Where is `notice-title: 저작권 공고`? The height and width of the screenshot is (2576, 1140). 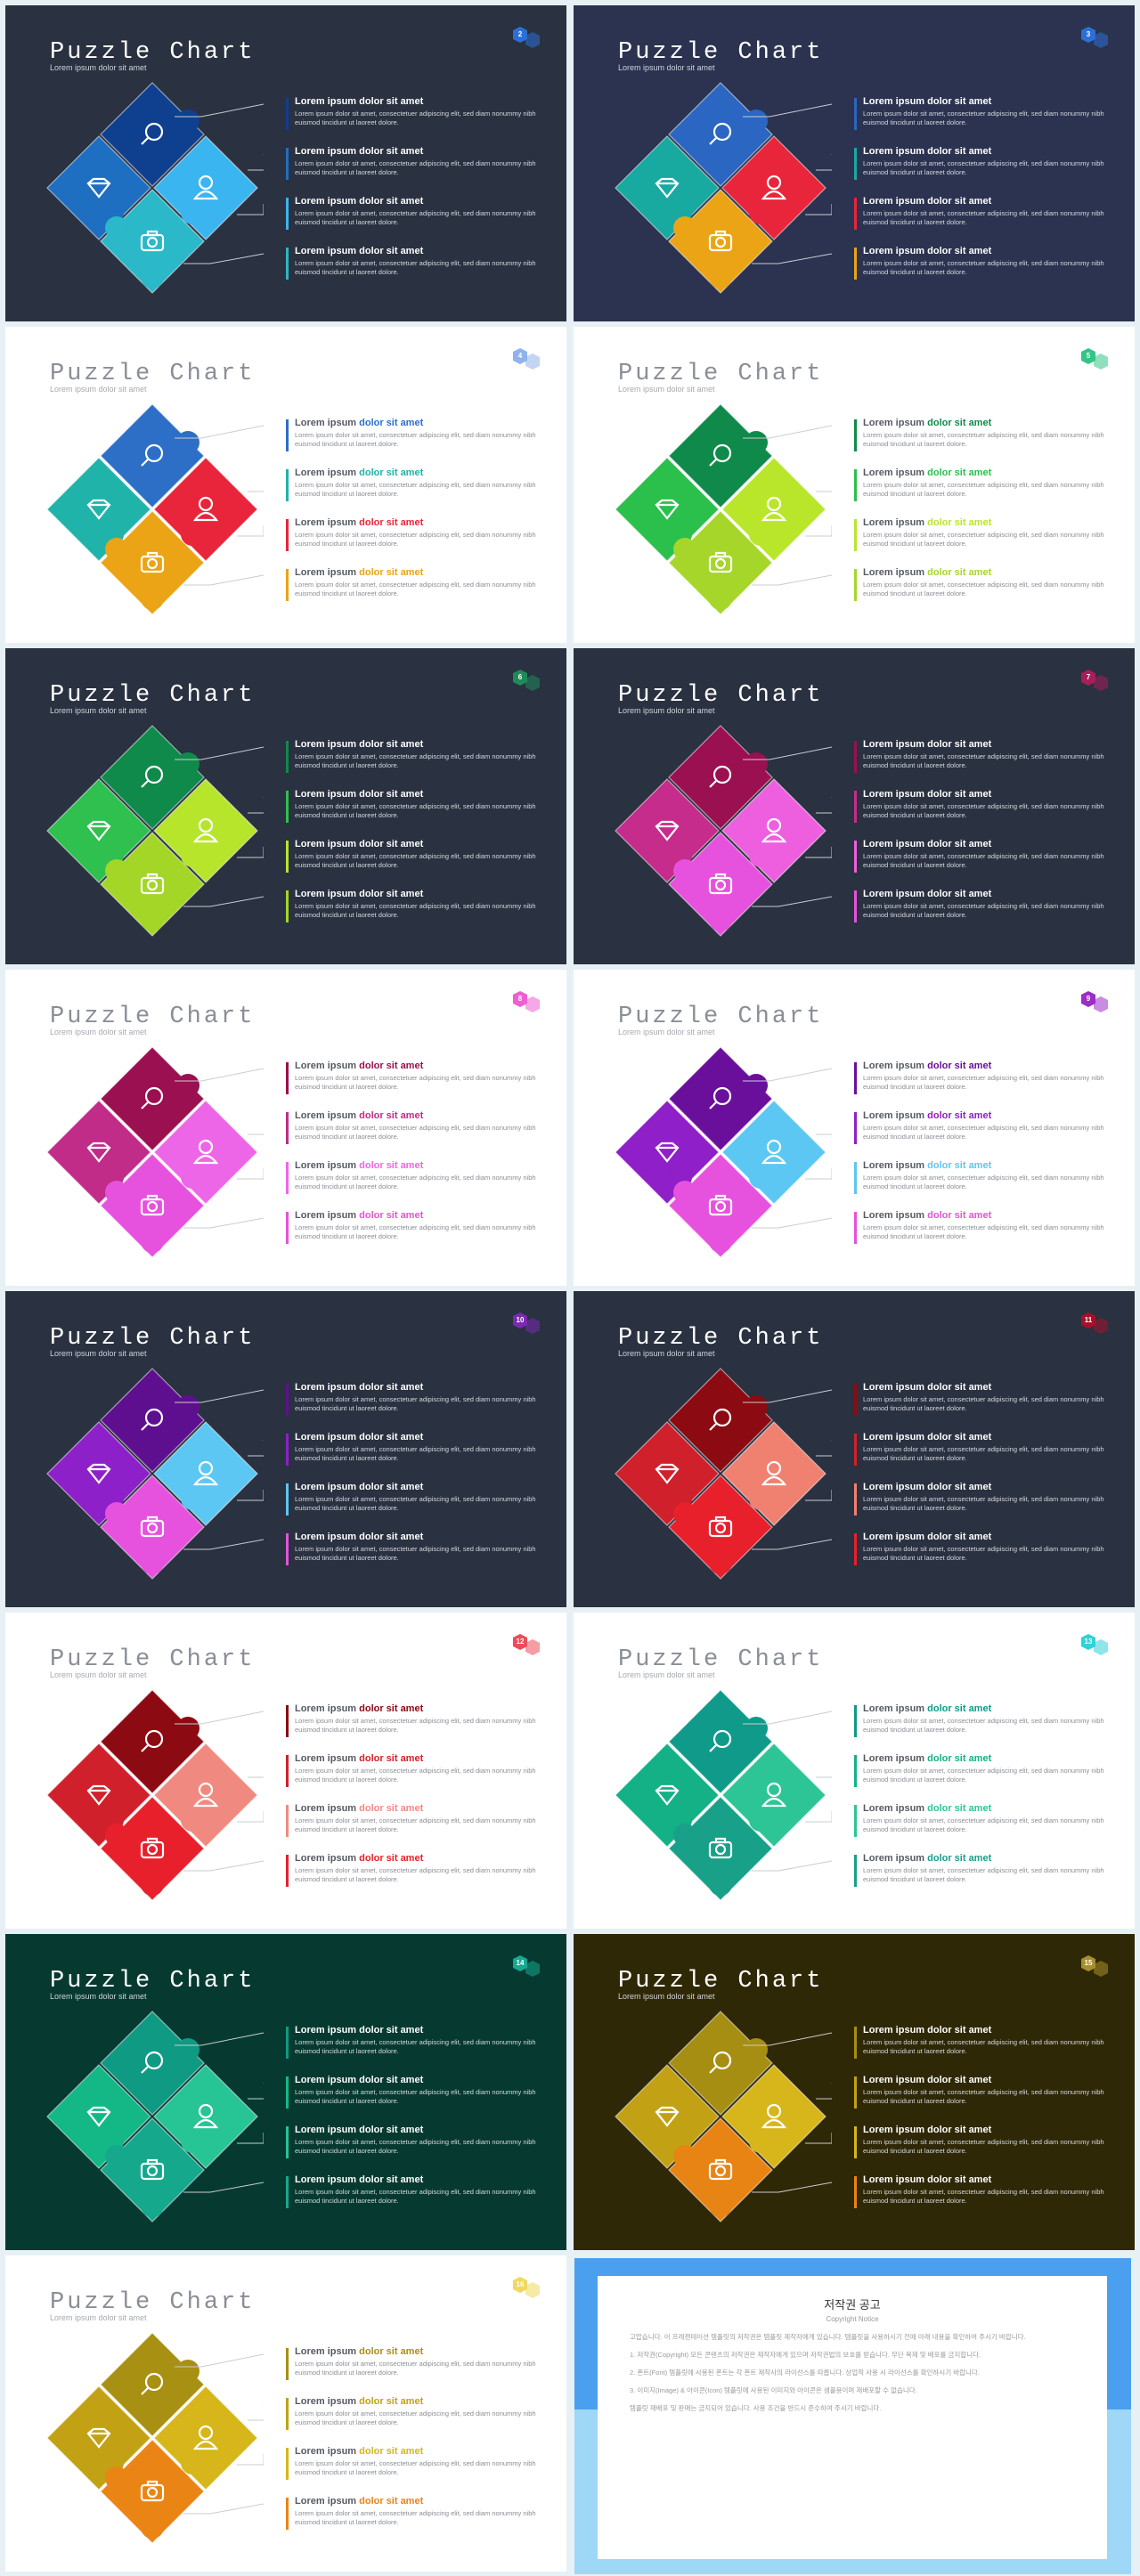
notice-title: 저작권 공고 is located at coordinates (852, 2305).